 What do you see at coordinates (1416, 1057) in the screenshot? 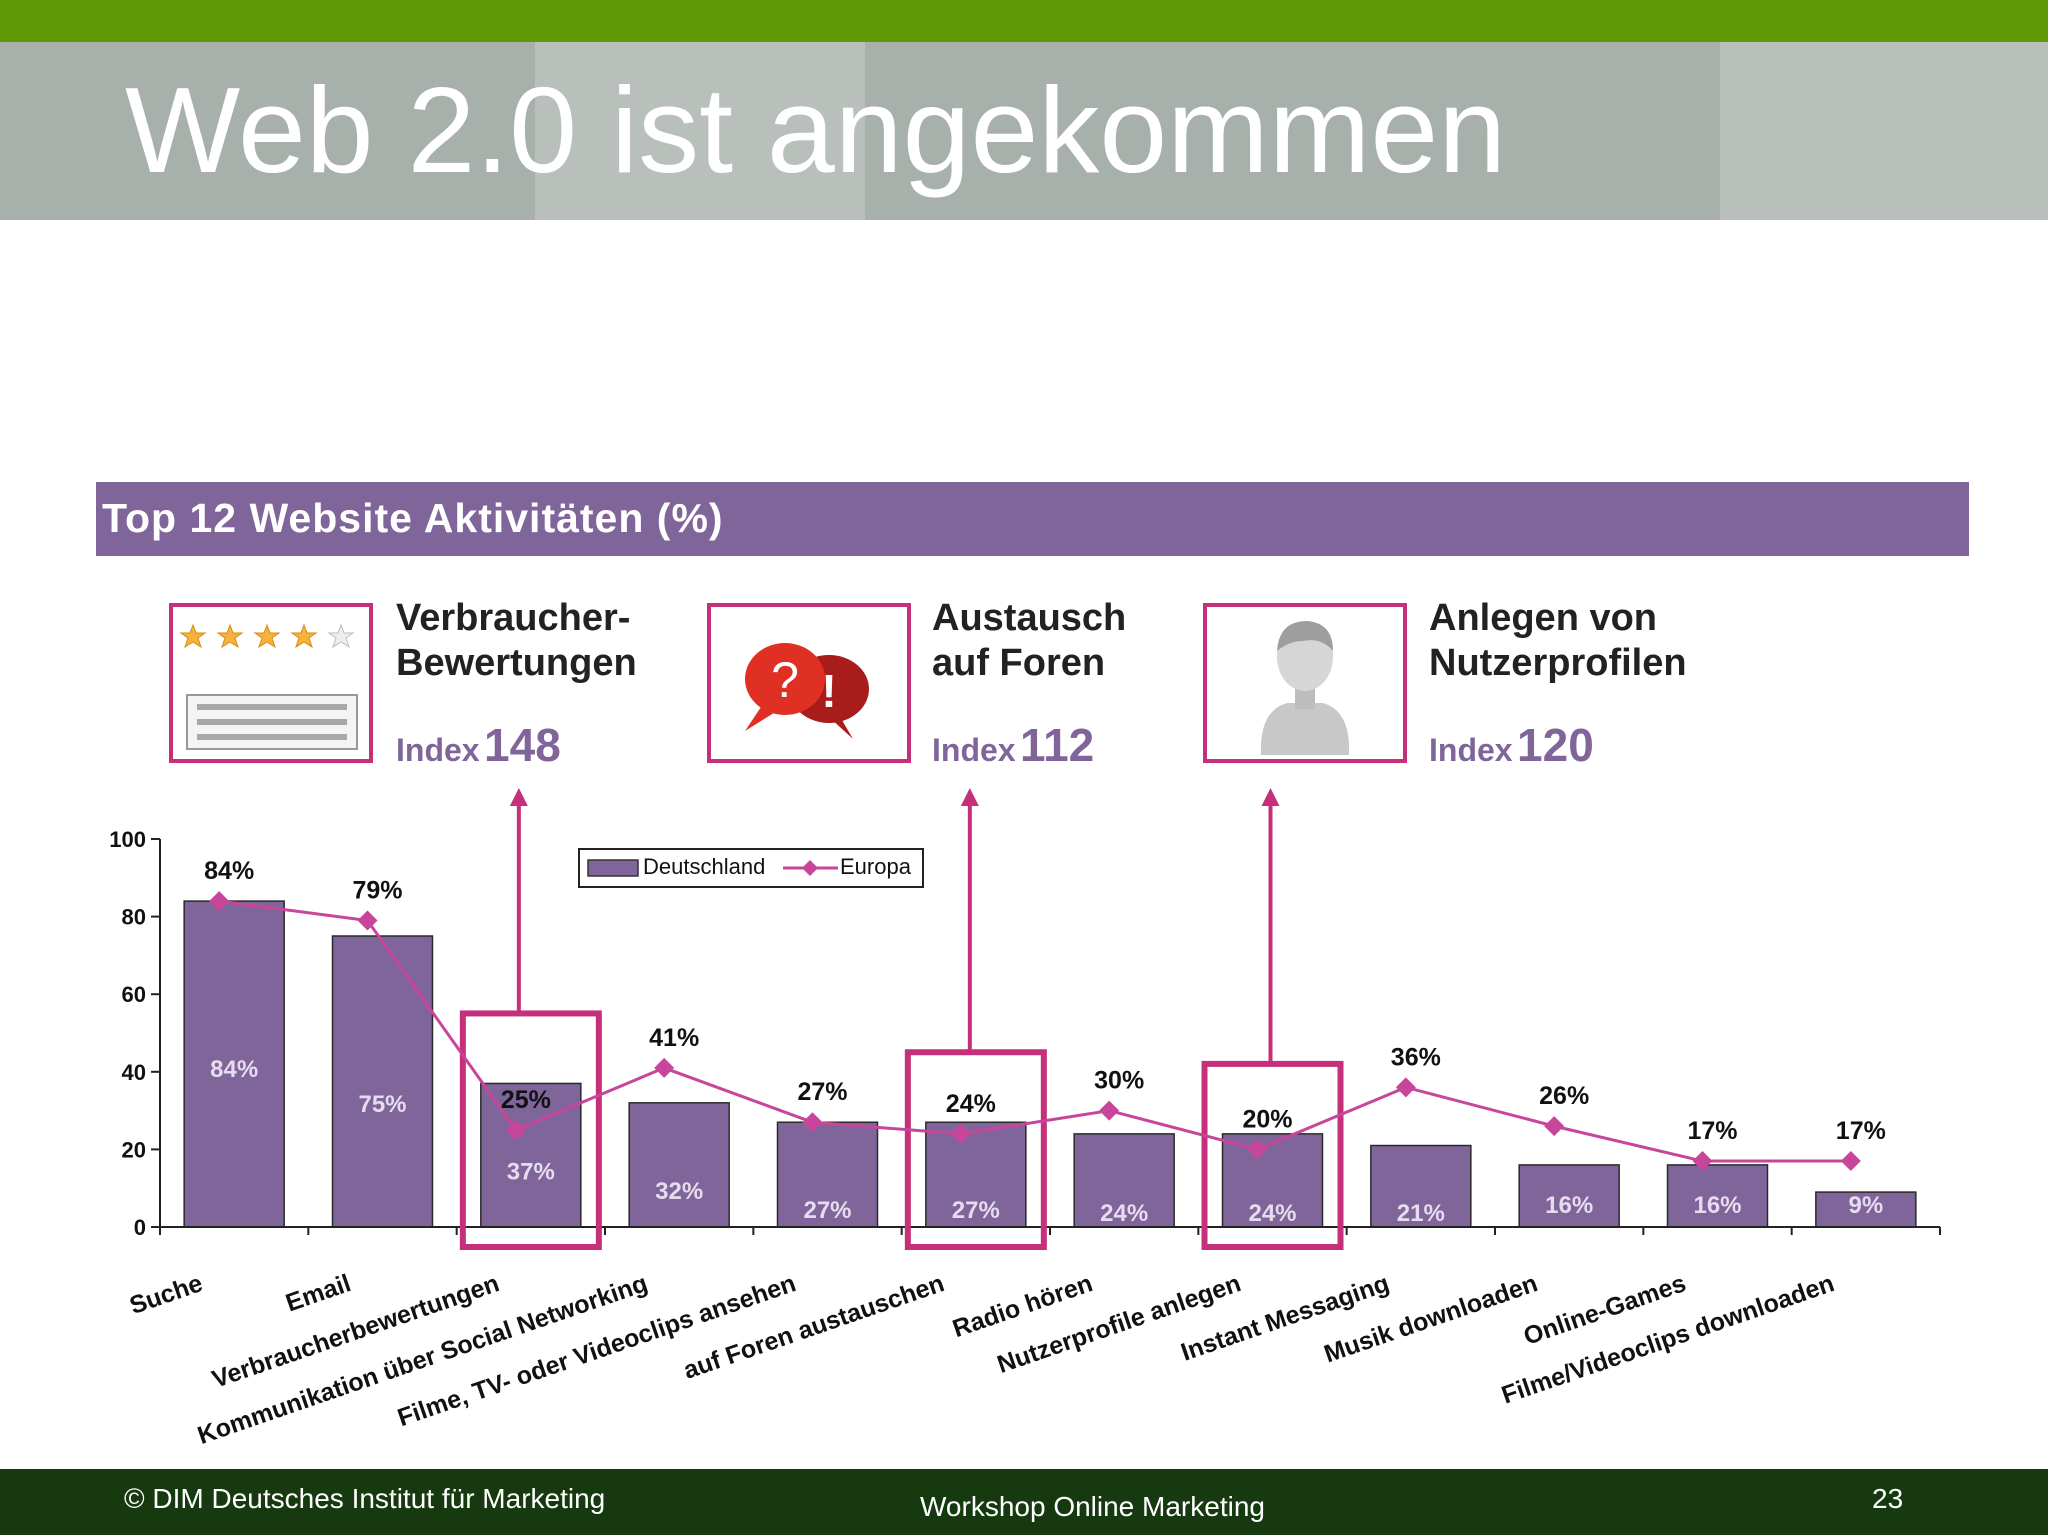
I see `line-value-label: 36%` at bounding box center [1416, 1057].